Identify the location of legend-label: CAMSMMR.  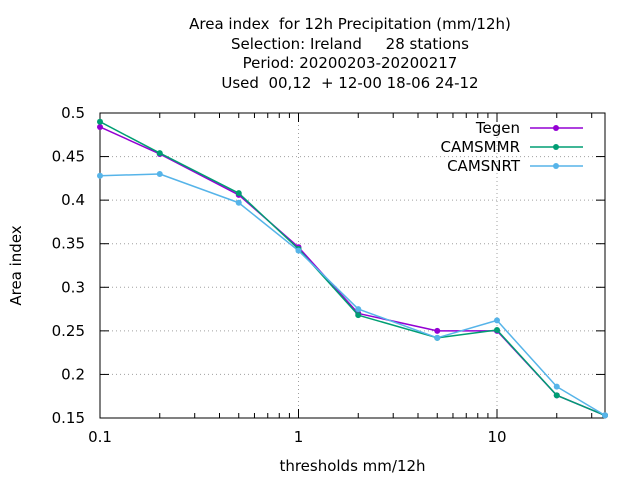
(480, 147).